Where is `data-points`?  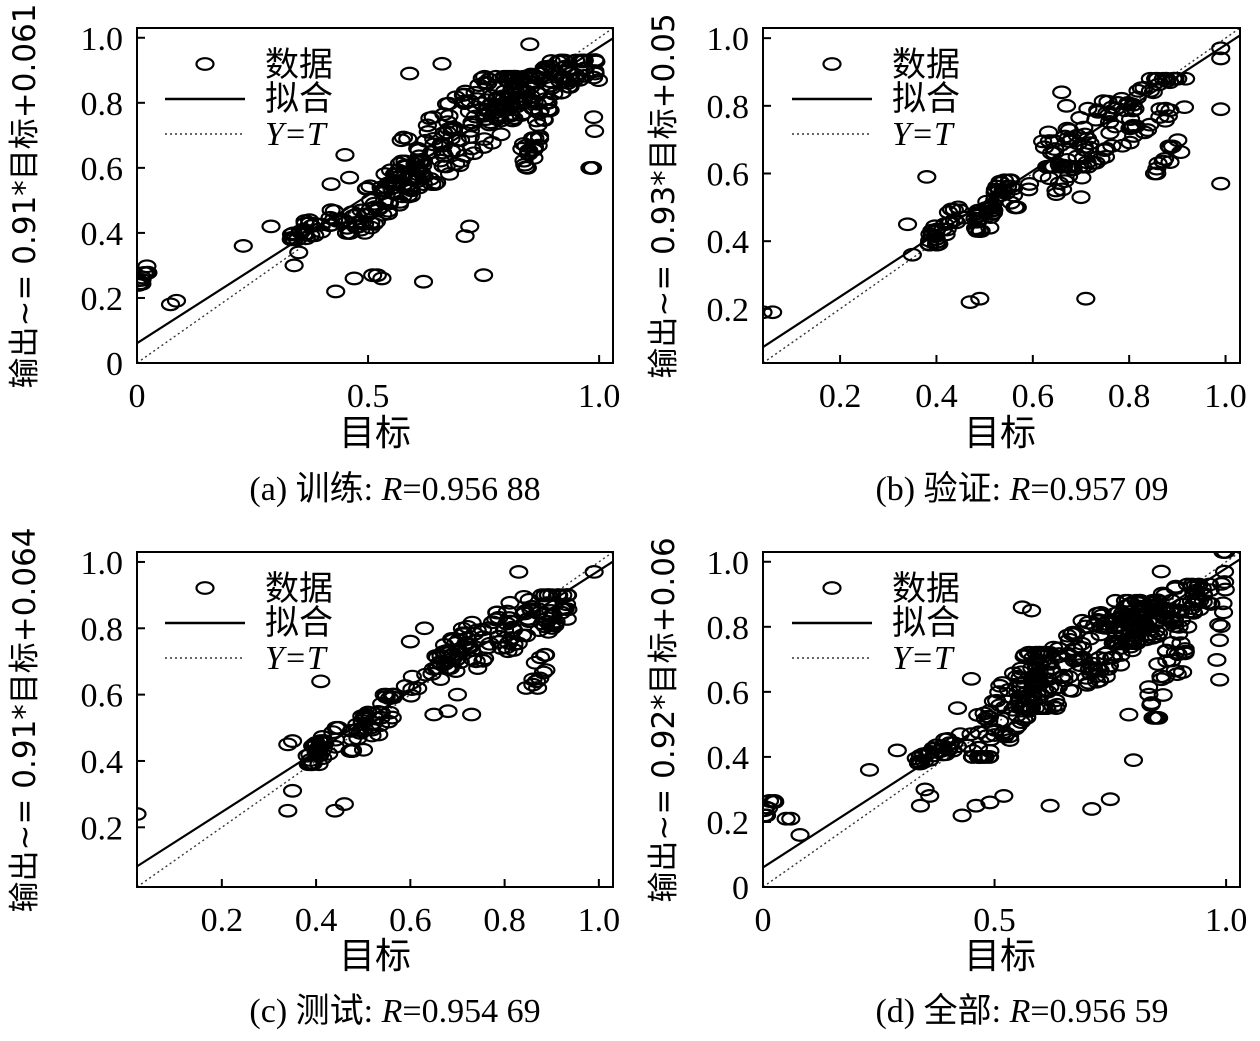
data-points is located at coordinates (997, 180).